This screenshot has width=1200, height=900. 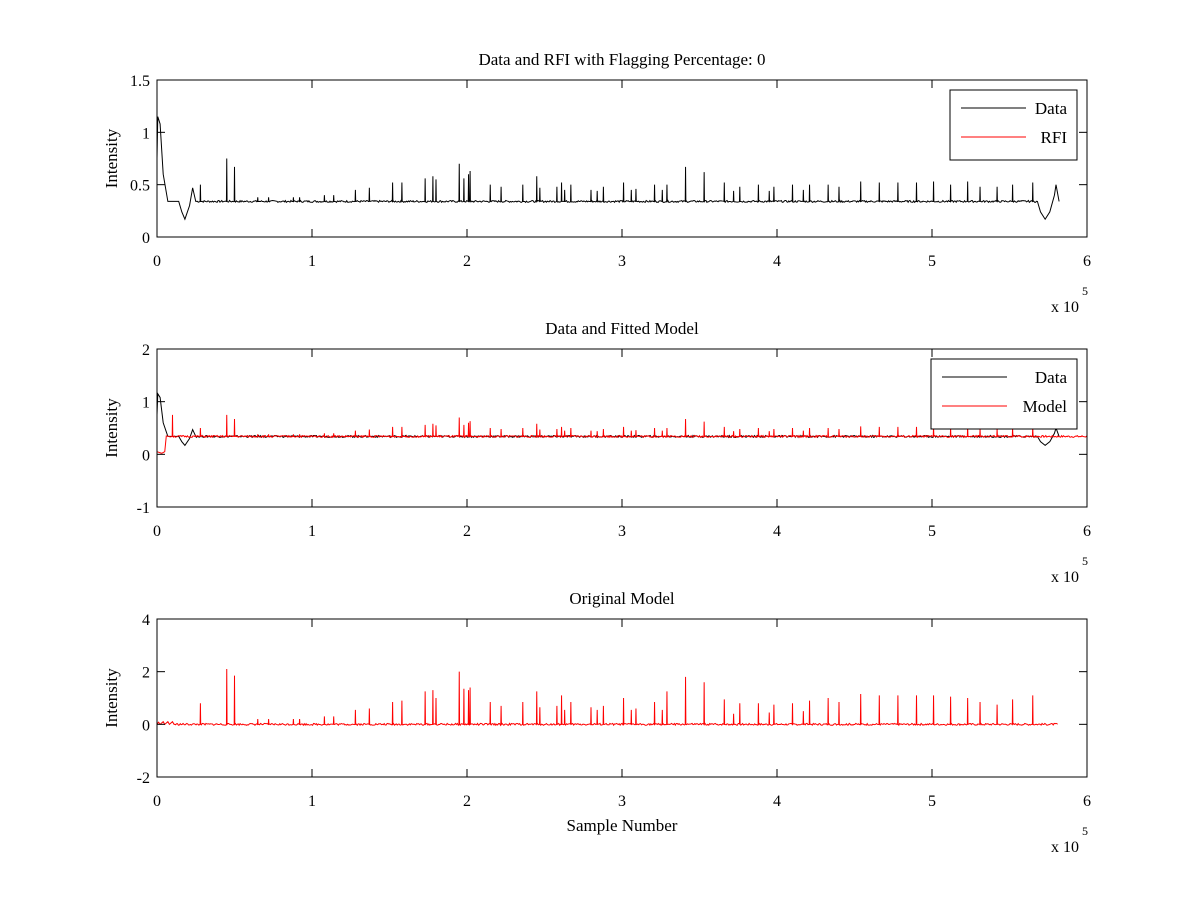 I want to click on chart-title: Data and Fitted Model, so click(x=622, y=328).